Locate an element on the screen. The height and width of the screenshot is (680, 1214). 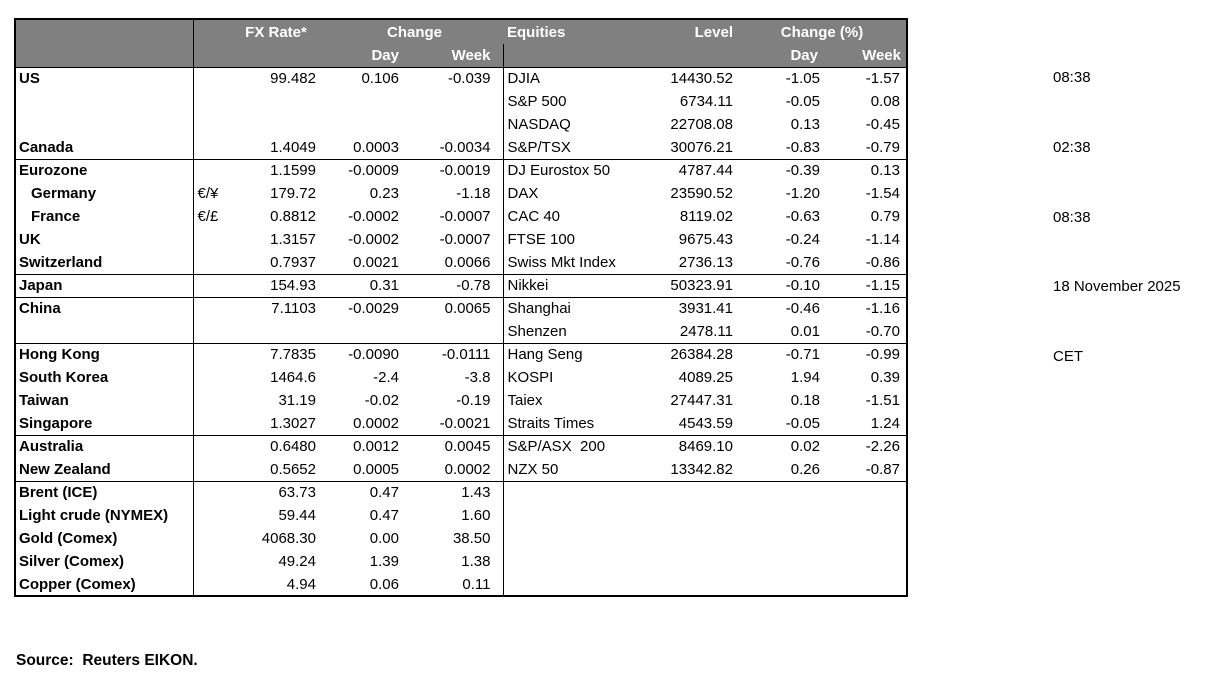
equity-name-cell: Swiss Mkt Index is located at coordinates (561, 262).